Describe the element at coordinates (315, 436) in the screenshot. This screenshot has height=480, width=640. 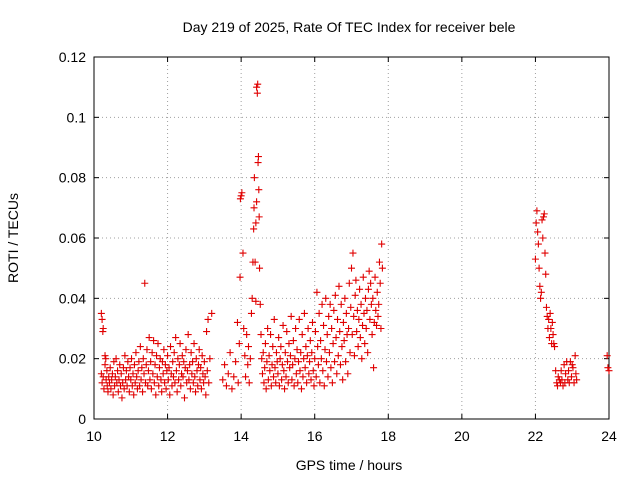
I see `x-tick-label: 16` at that location.